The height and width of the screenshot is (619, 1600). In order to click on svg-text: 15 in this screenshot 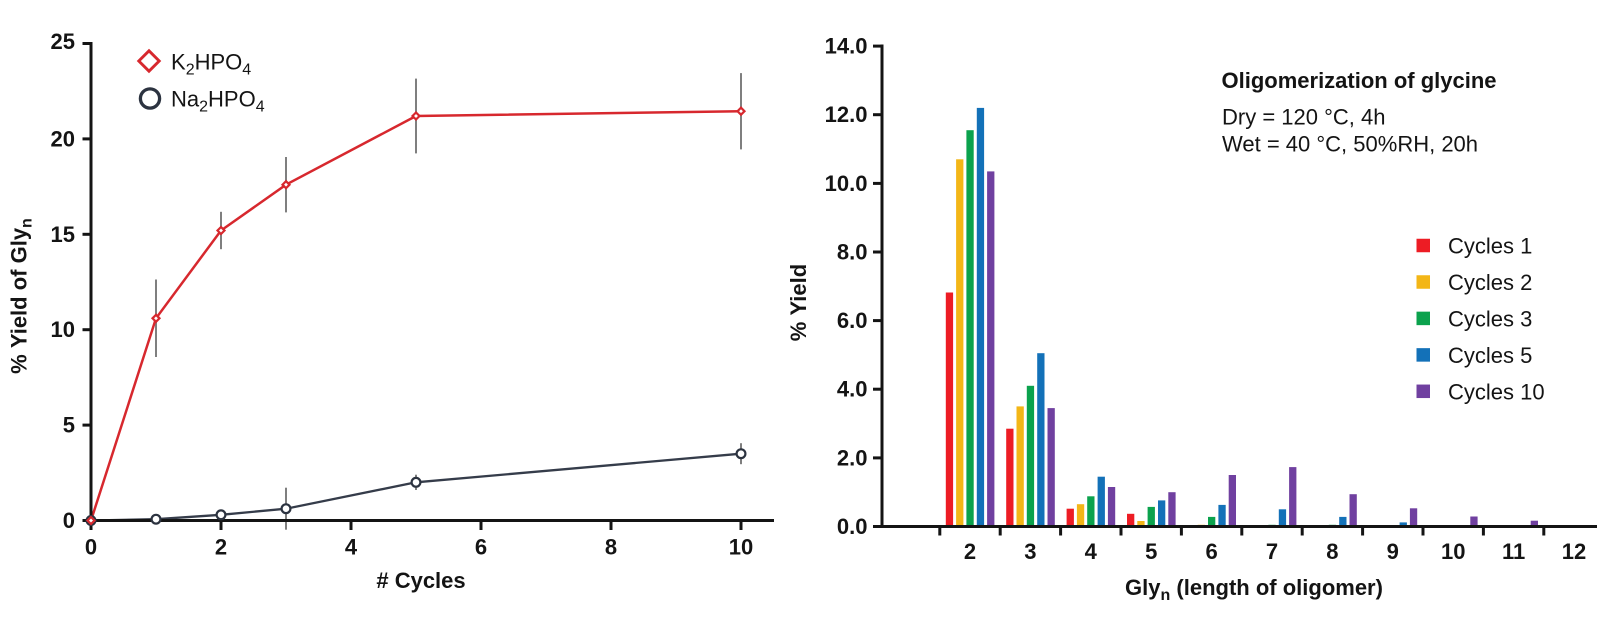, I will do `click(63, 234)`.